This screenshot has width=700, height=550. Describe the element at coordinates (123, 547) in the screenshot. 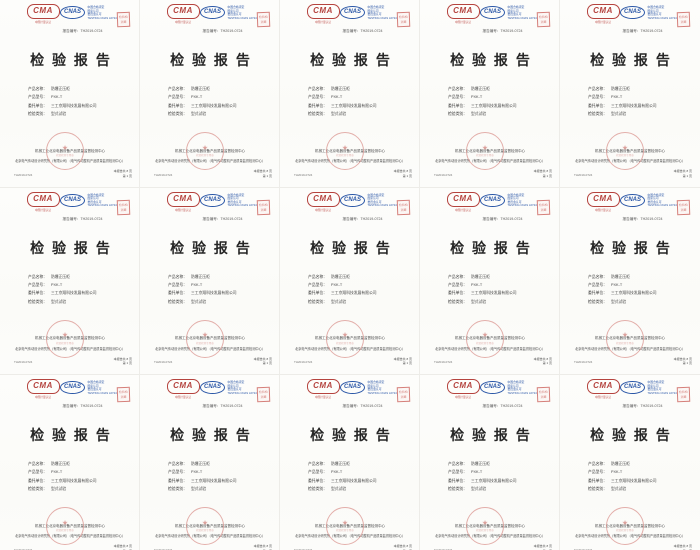

I see `page-info: 本报告共 8 页 第 1 页` at that location.